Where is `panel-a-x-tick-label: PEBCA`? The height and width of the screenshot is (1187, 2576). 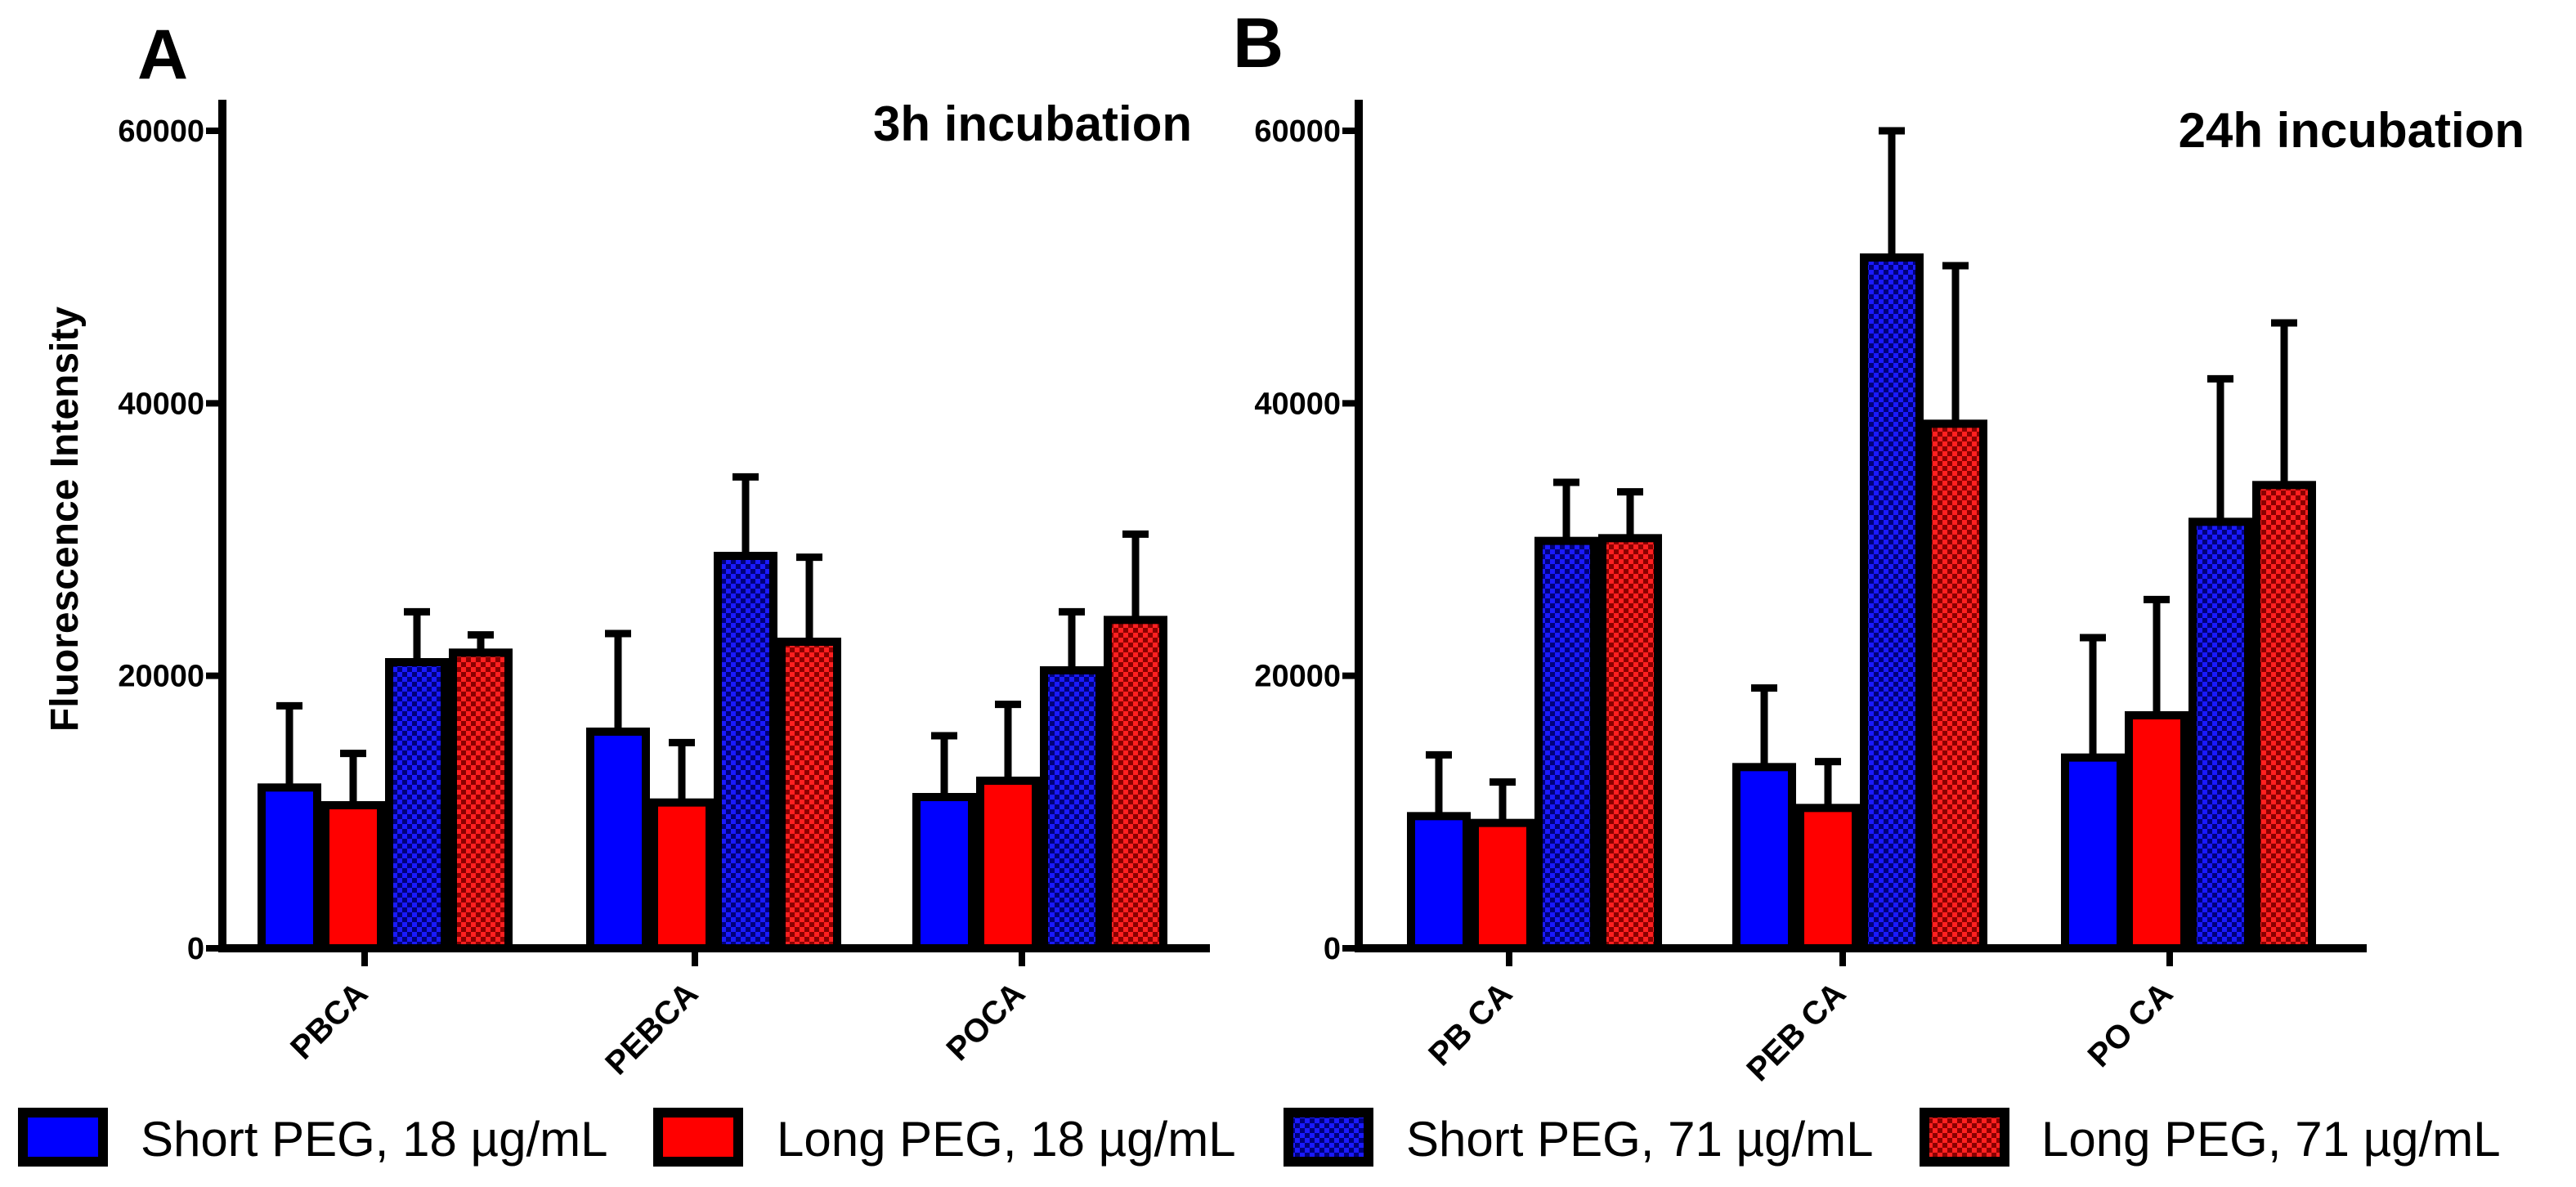 panel-a-x-tick-label: PEBCA is located at coordinates (652, 1028).